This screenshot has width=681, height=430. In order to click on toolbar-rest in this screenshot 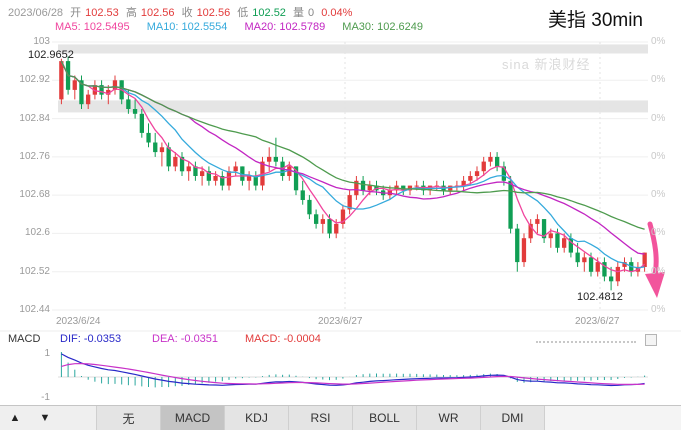, I will do `click(612, 418)`.